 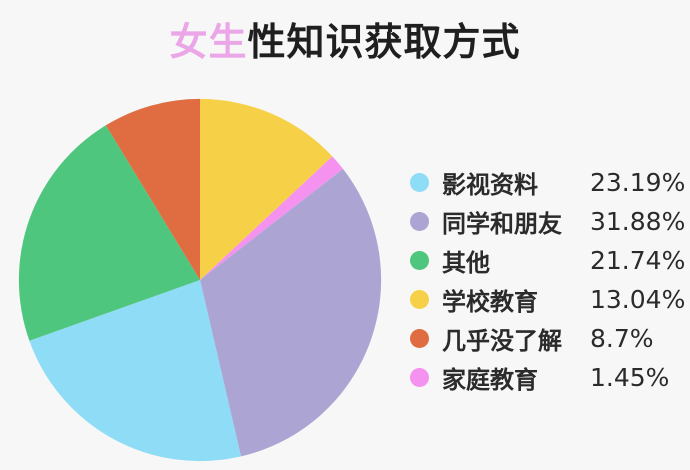 What do you see at coordinates (547, 377) in the screenshot?
I see `legend-item: 家庭教育 1.45%` at bounding box center [547, 377].